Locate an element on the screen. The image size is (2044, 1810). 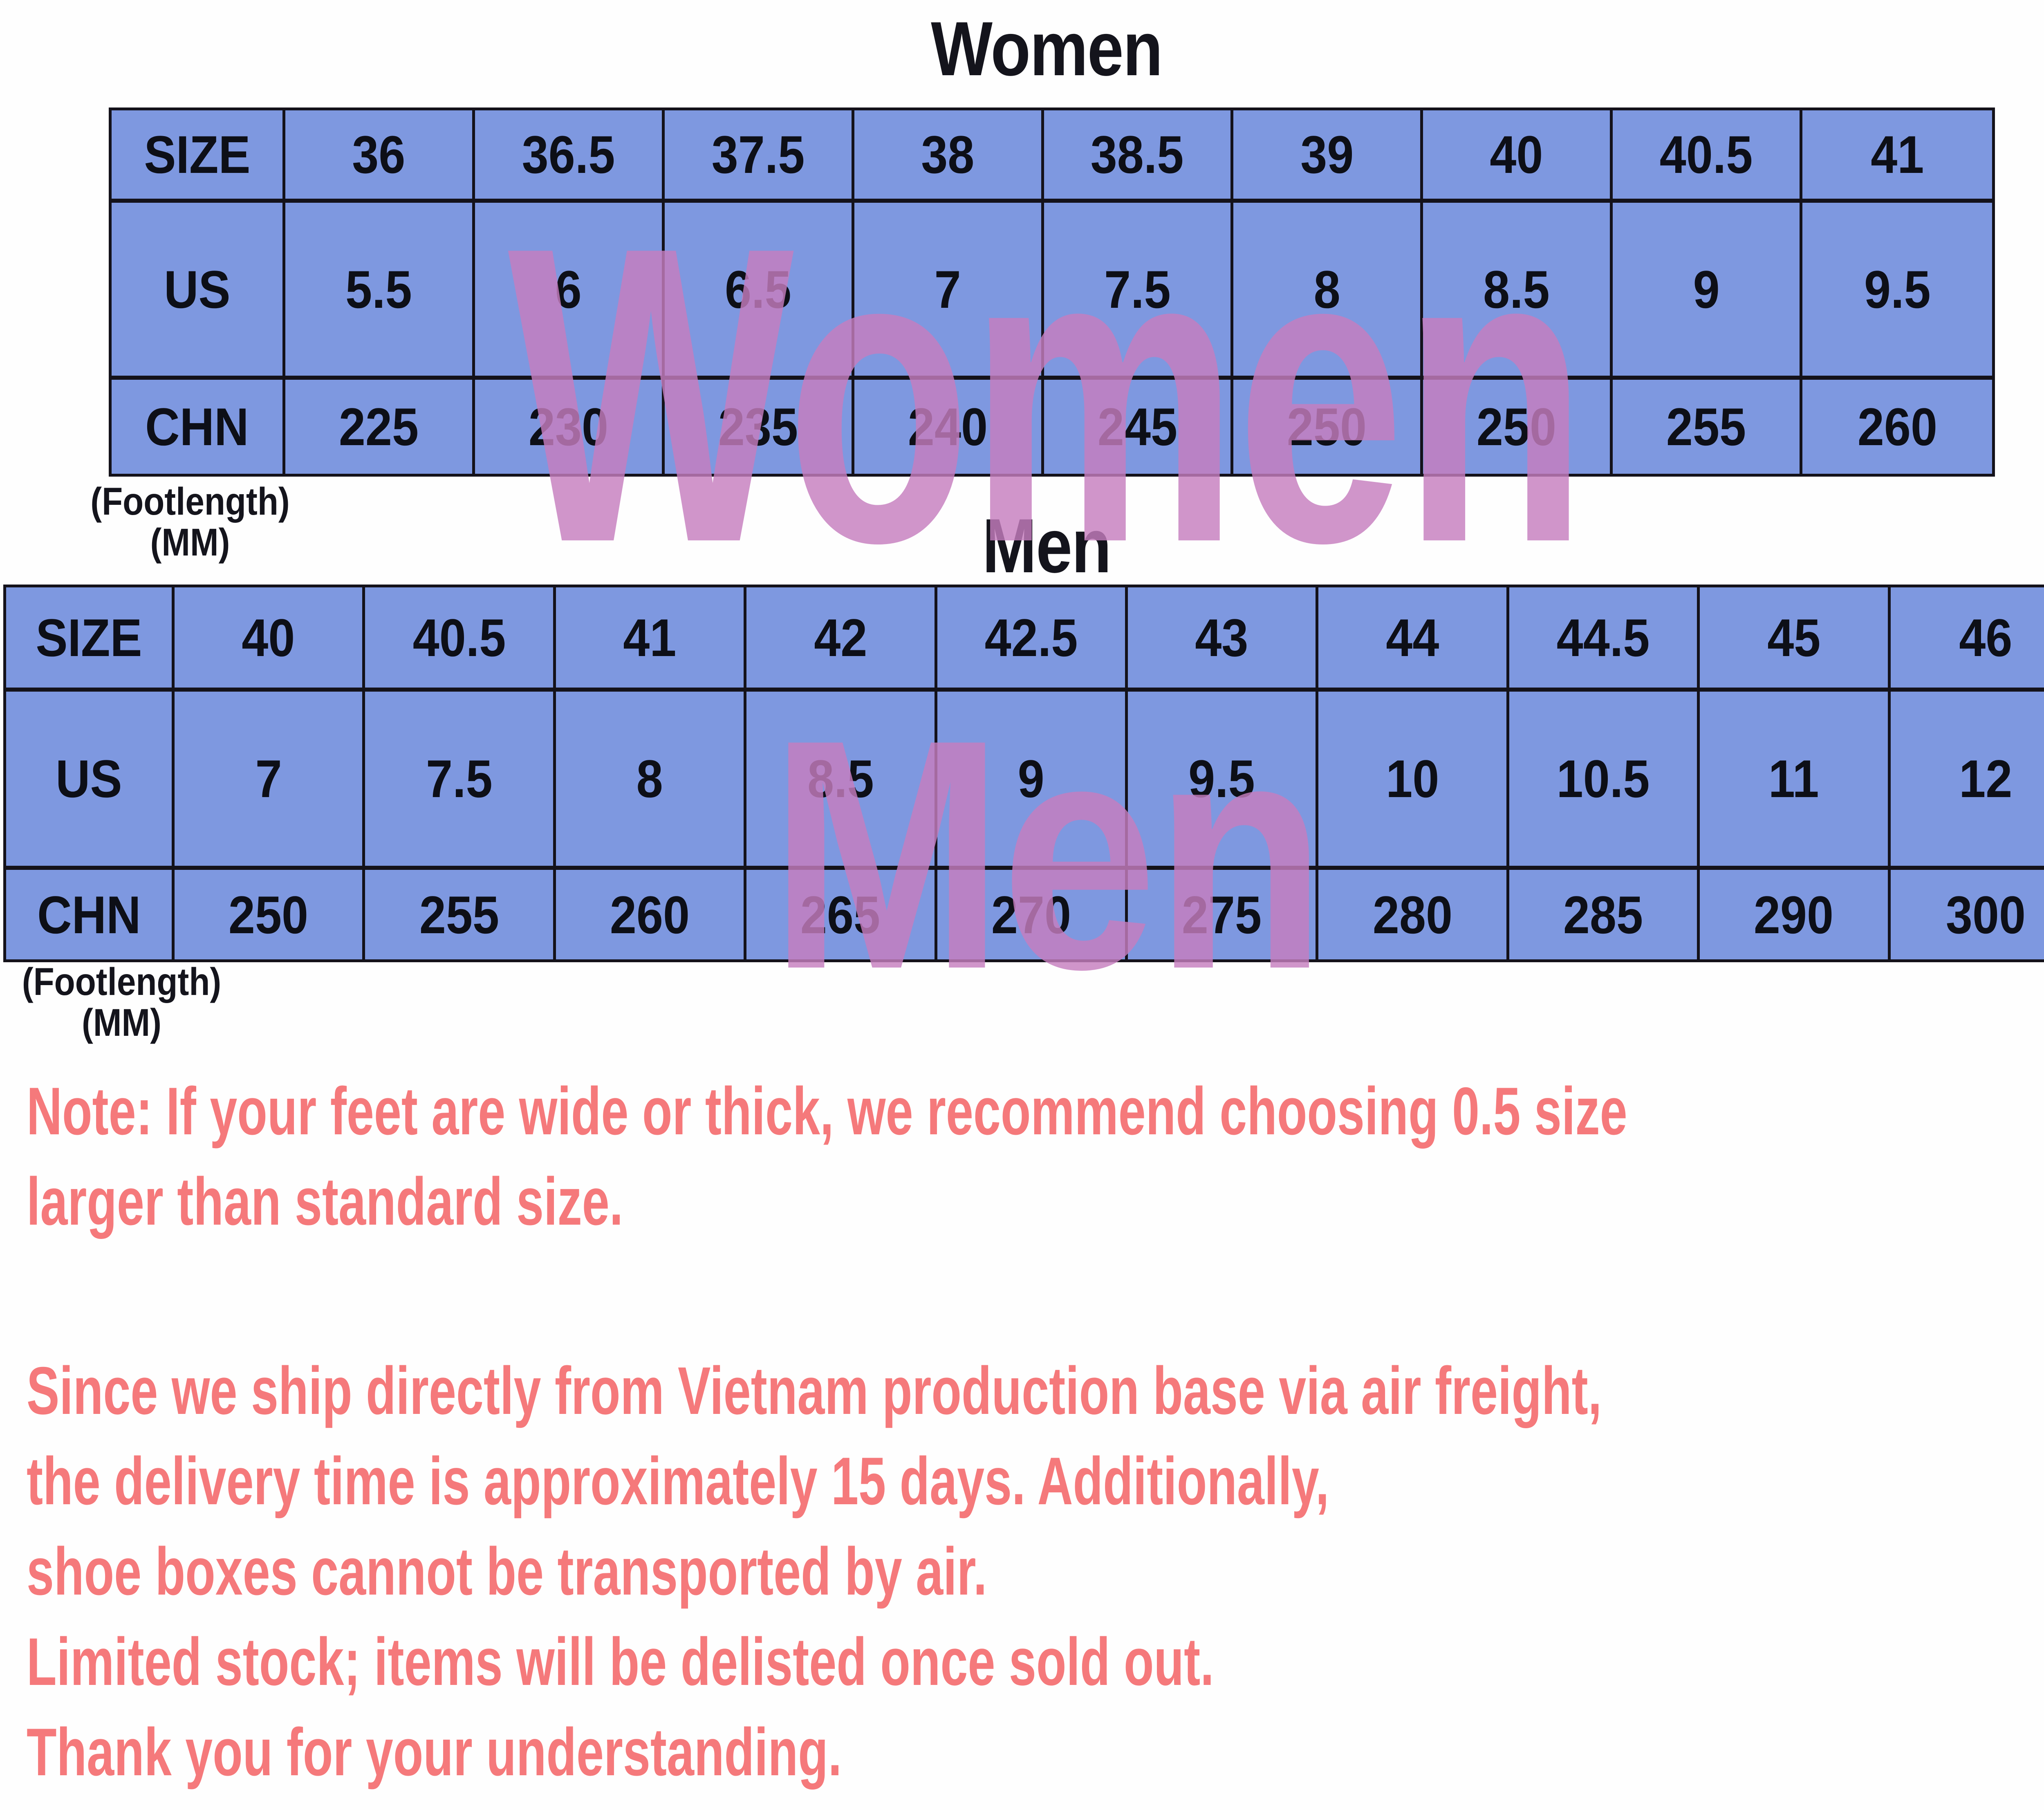
cell-text: 245 is located at coordinates (1137, 427).